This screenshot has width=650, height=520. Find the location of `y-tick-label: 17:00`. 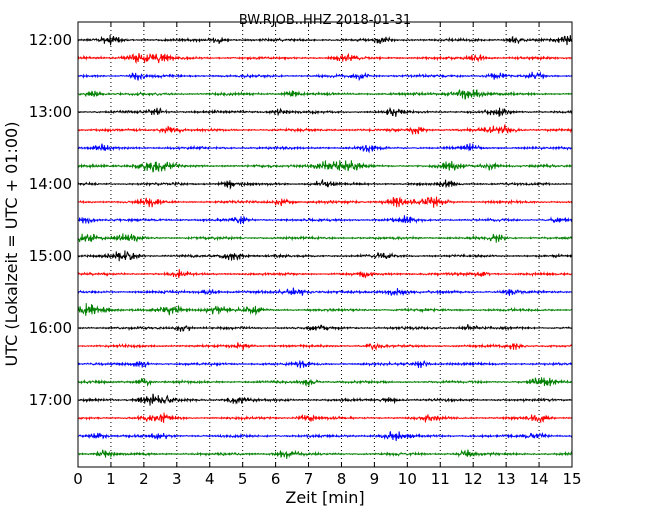

y-tick-label: 17:00 is located at coordinates (50, 400).